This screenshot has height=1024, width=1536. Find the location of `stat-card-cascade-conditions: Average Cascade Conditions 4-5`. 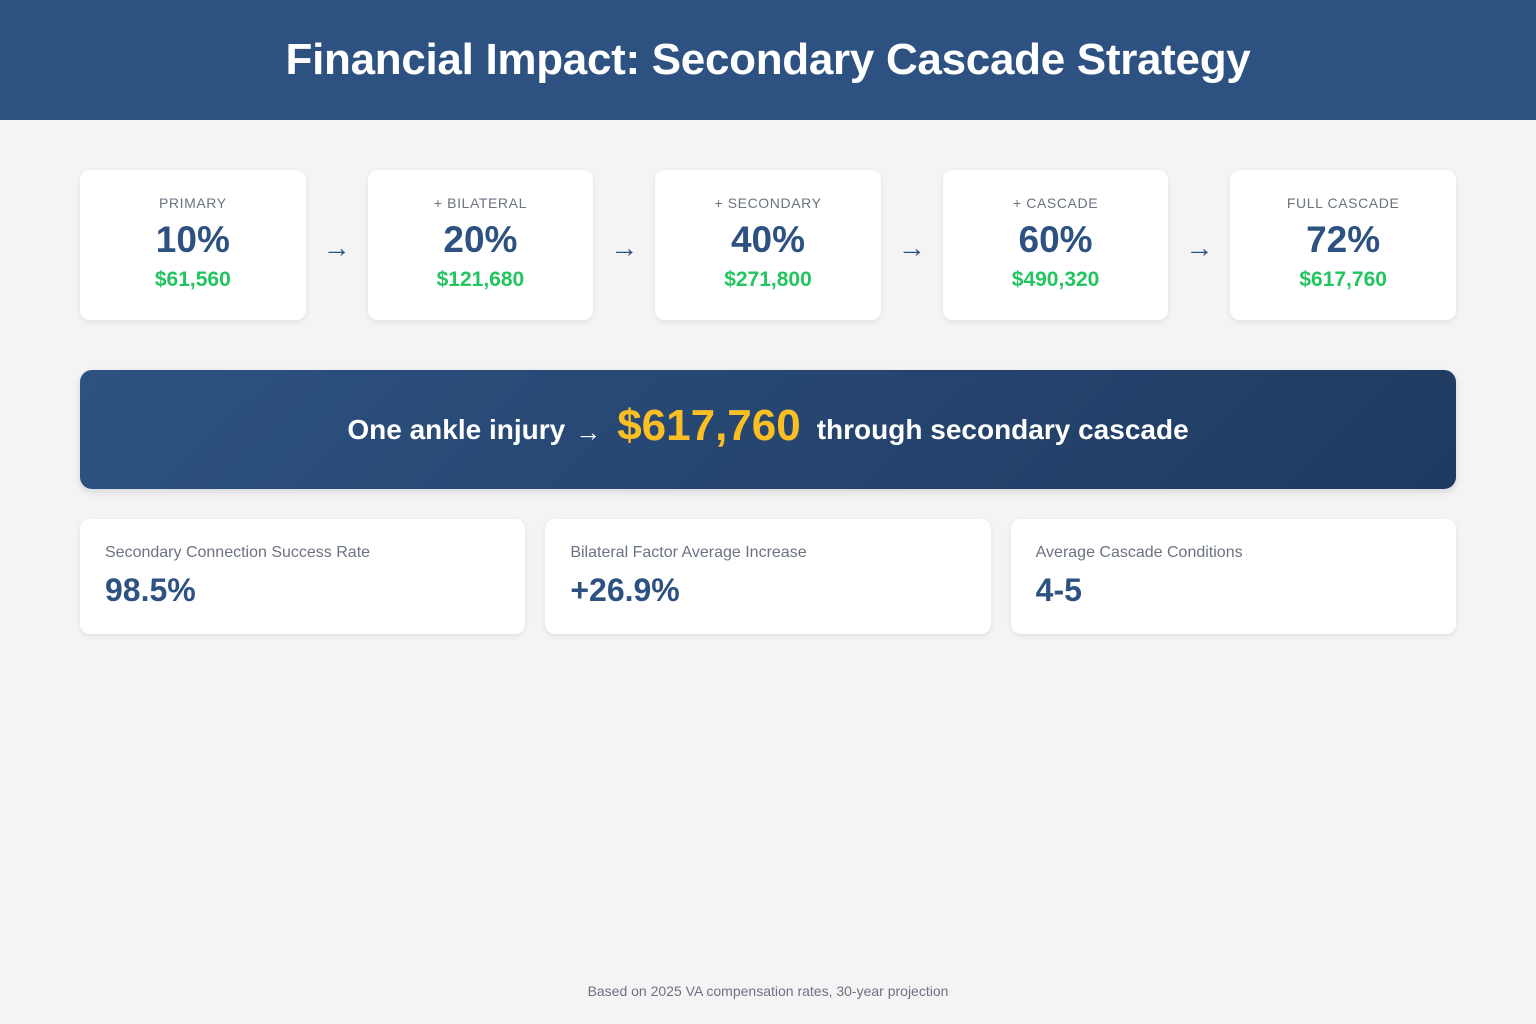

stat-card-cascade-conditions: Average Cascade Conditions 4-5 is located at coordinates (1233, 576).